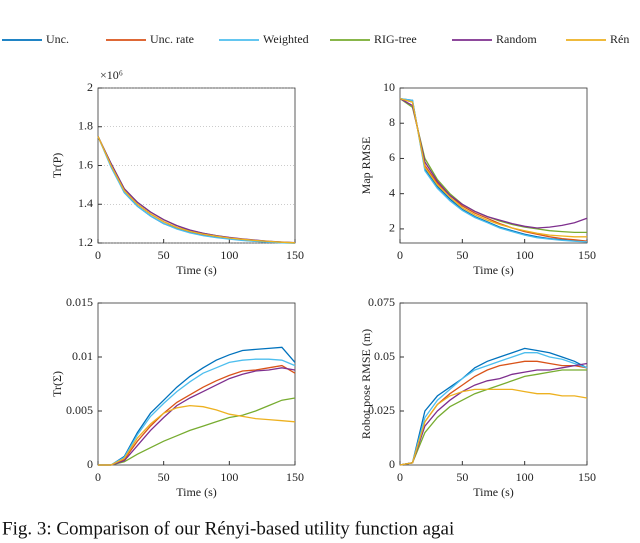 This screenshot has height=543, width=640. Describe the element at coordinates (85, 164) in the screenshot. I see `y-tick-label: 1.6` at that location.